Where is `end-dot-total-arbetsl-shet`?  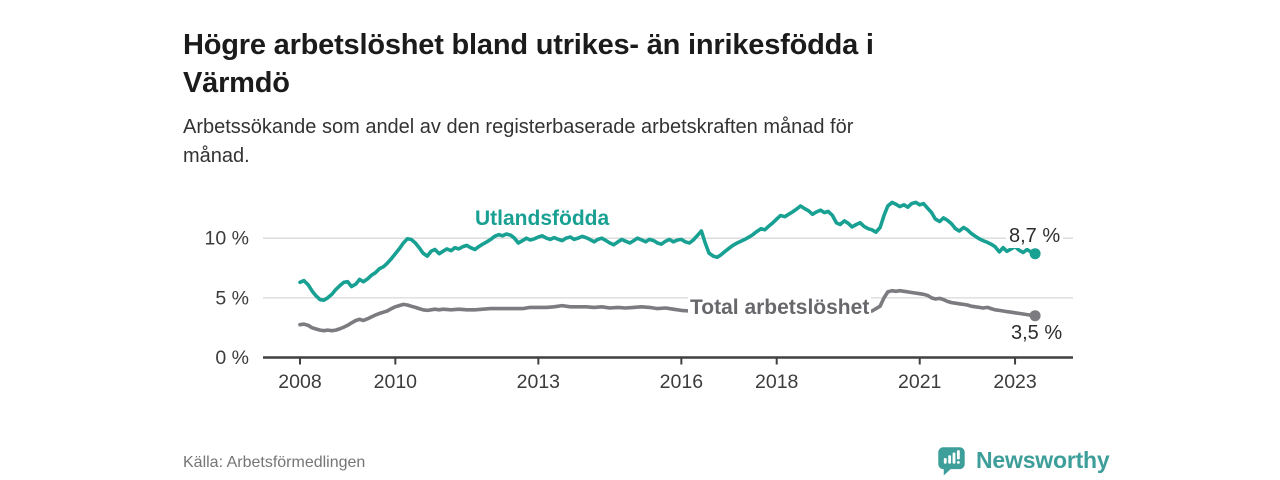
end-dot-total-arbetsl-shet is located at coordinates (1035, 316).